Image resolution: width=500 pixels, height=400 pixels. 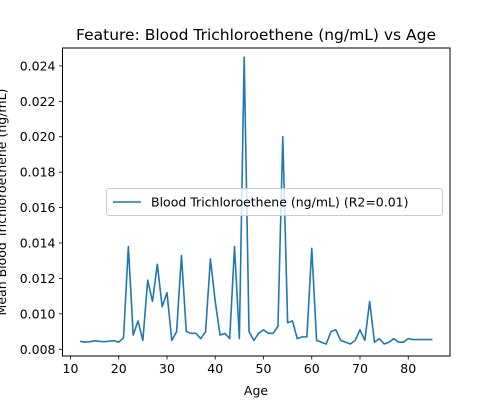 What do you see at coordinates (360, 368) in the screenshot?
I see `x-tick-label: 70` at bounding box center [360, 368].